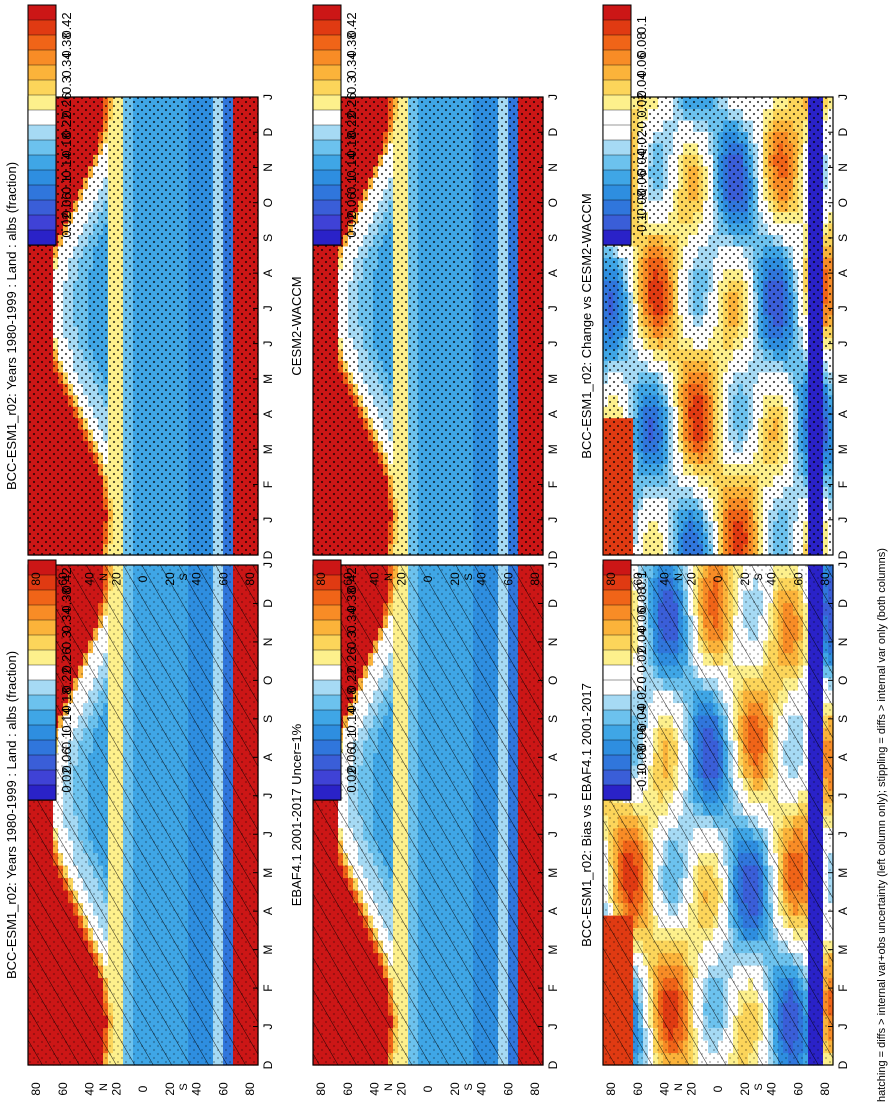  I want to click on month-tick: S, so click(268, 719).